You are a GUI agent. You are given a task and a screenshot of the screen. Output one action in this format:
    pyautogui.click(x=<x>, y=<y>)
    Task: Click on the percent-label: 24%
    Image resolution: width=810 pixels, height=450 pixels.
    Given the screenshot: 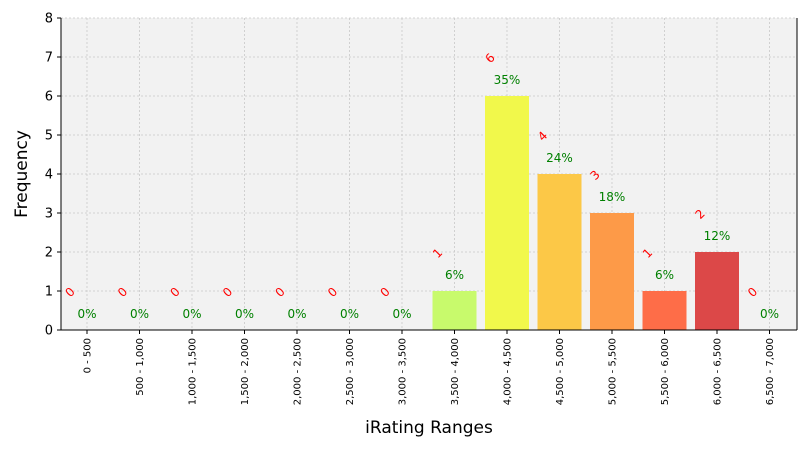 What is the action you would take?
    pyautogui.click(x=559, y=158)
    